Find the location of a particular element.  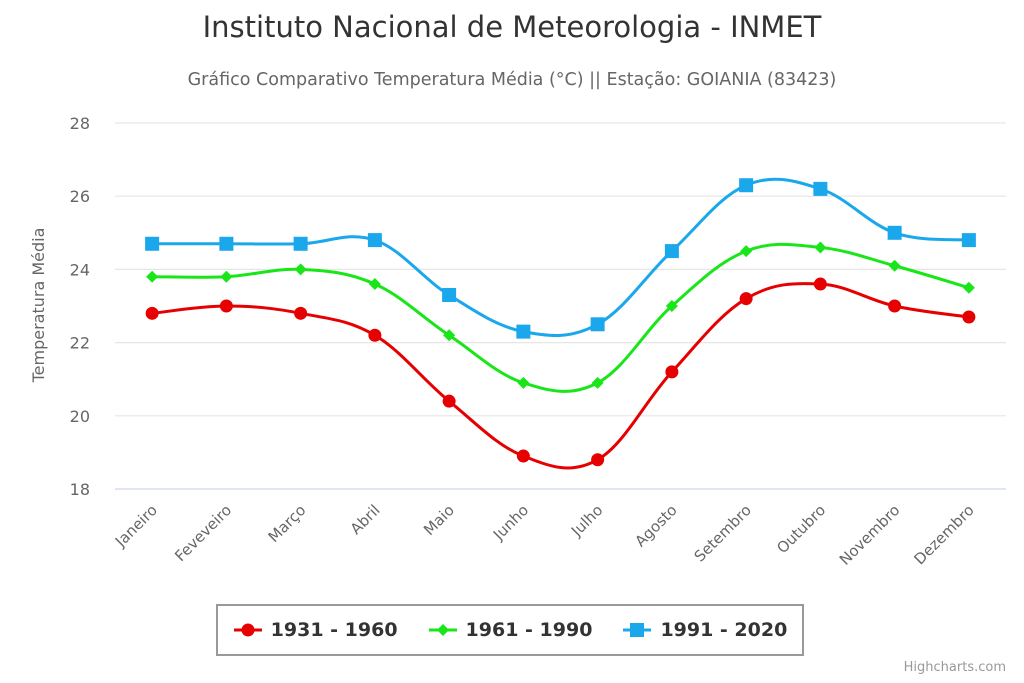

diamond-marker-icon is located at coordinates (442, 630).